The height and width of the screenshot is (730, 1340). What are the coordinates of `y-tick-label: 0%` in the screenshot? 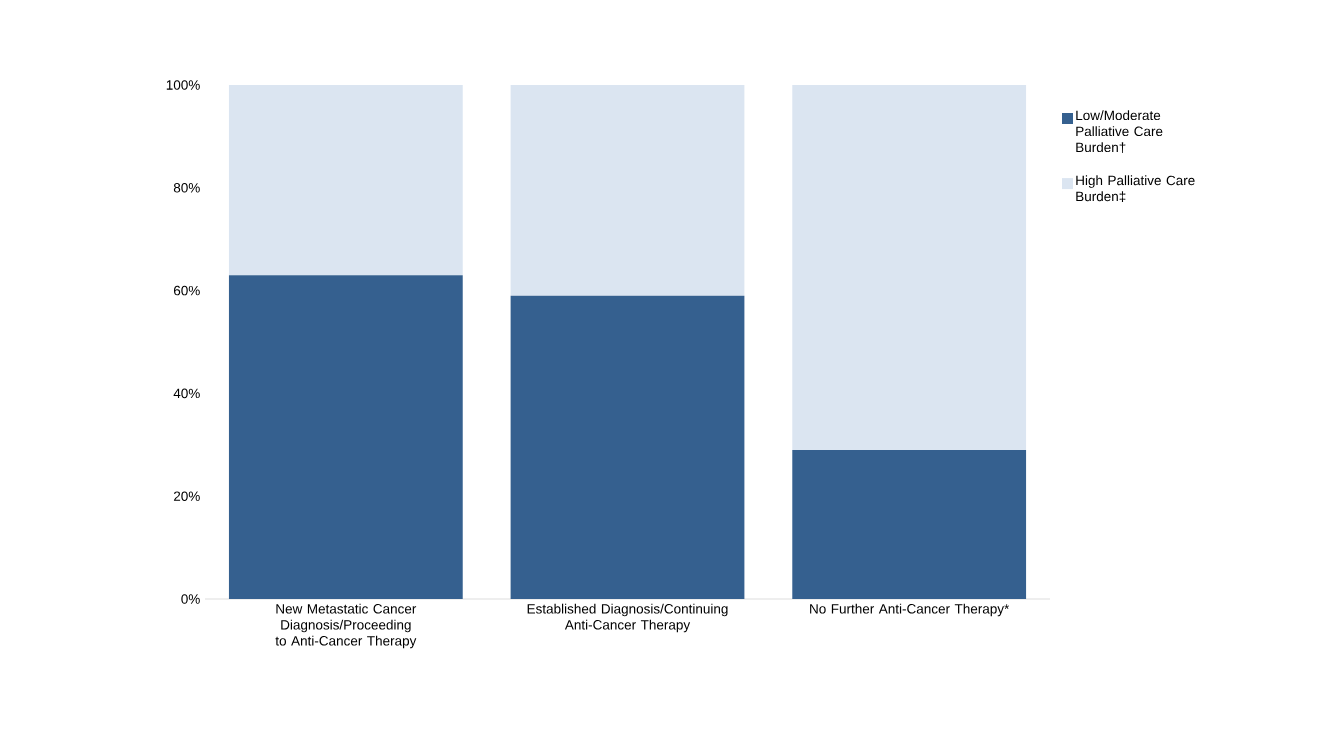 It's located at (190, 599).